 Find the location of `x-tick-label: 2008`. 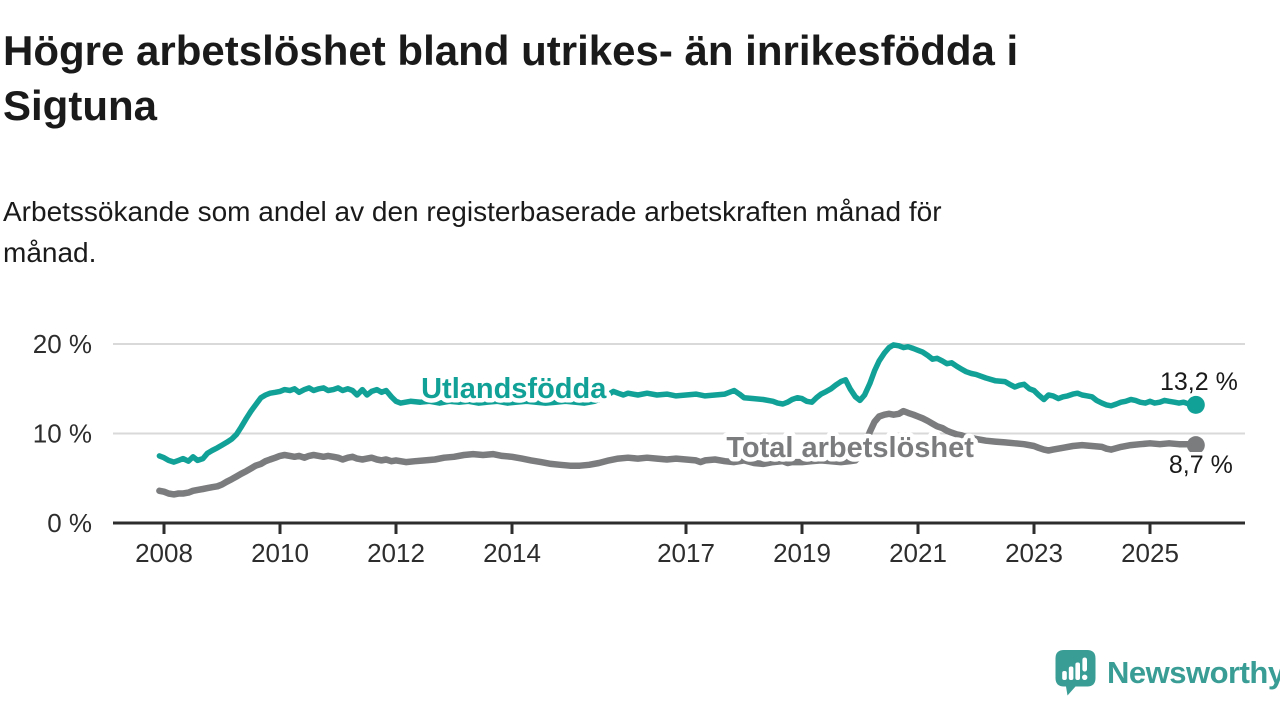

x-tick-label: 2008 is located at coordinates (164, 553).